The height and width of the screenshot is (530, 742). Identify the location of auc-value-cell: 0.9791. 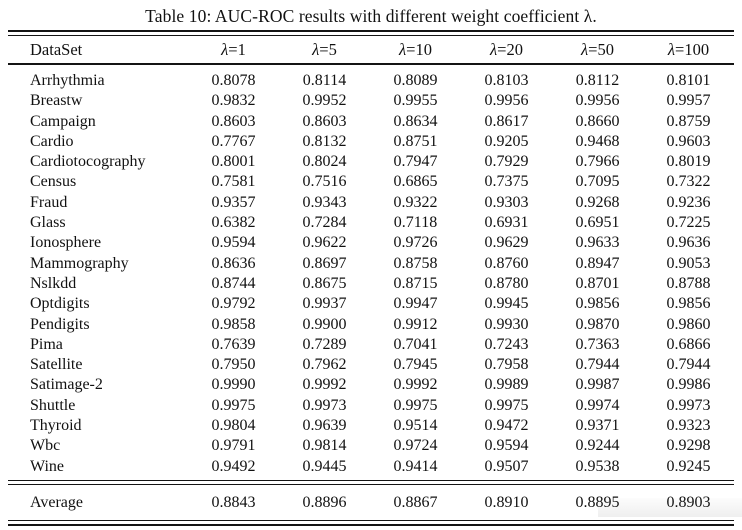
(233, 446).